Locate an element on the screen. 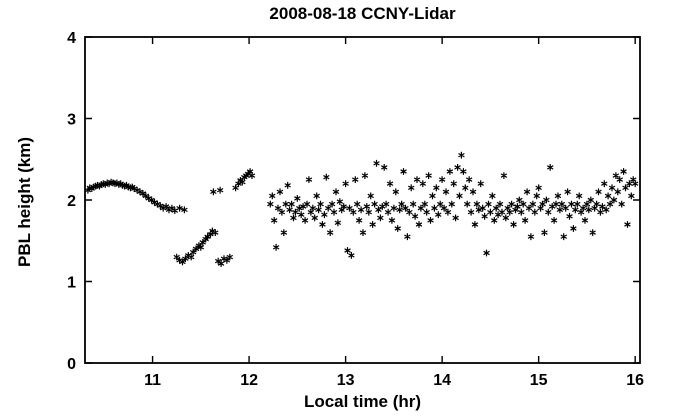 The height and width of the screenshot is (420, 700). y-tick-label: 4 is located at coordinates (71, 38).